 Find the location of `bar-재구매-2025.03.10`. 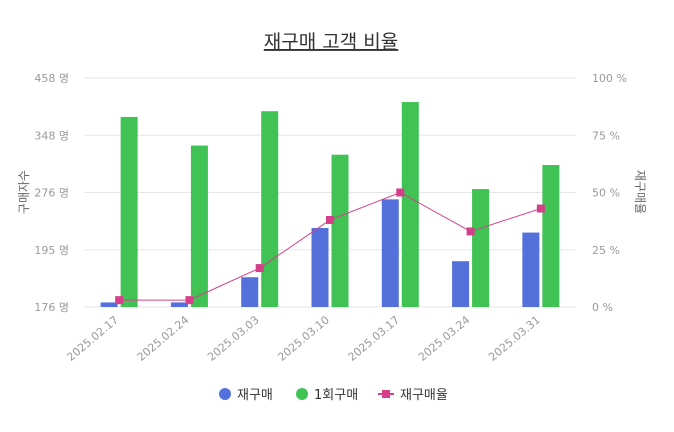

bar-재구매-2025.03.10 is located at coordinates (320, 267).